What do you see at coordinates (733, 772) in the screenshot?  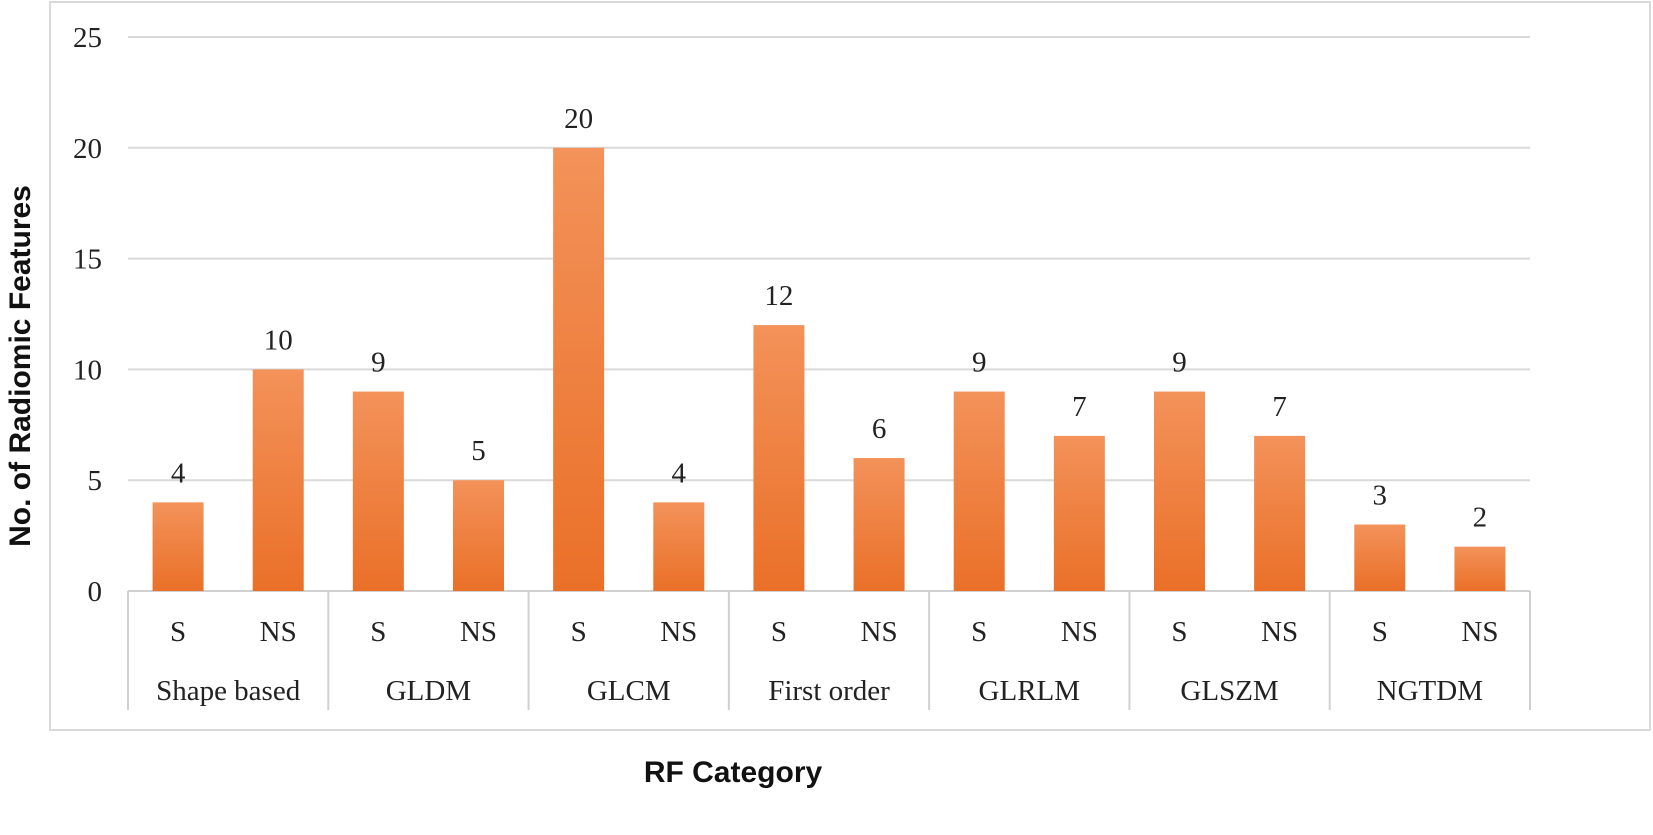 I see `x-axis-title: RF Category` at bounding box center [733, 772].